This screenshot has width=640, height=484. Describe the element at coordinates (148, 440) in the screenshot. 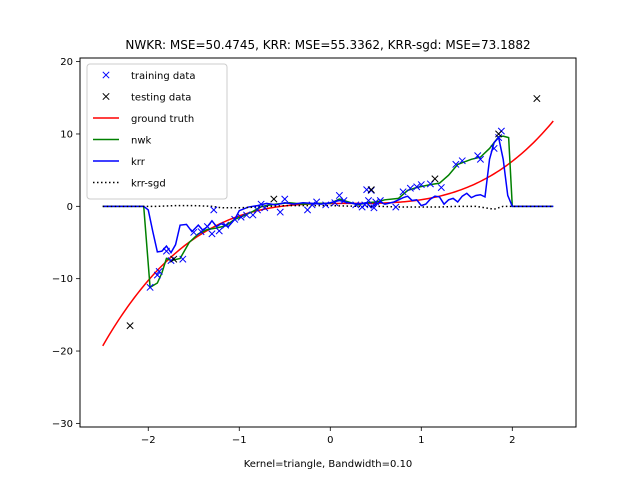

I see `x-tick-label: −2` at that location.